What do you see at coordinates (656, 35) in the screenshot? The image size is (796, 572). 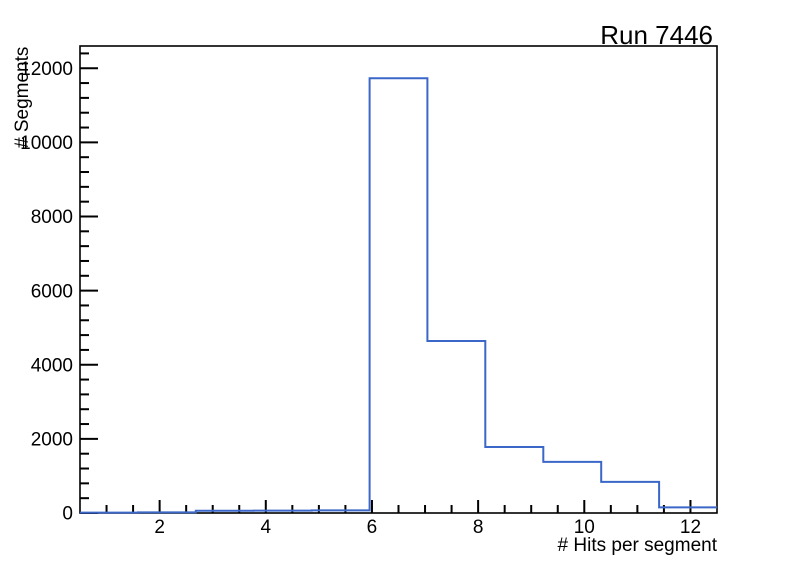 I see `plot-title: Run 7446` at bounding box center [656, 35].